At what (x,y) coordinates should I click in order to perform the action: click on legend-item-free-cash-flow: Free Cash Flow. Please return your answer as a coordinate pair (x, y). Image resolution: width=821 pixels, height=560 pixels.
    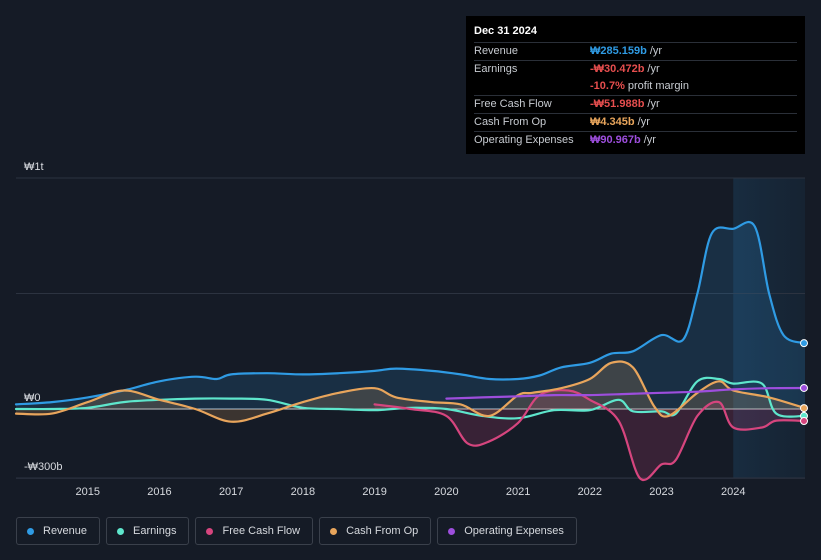
    Looking at the image, I should click on (254, 531).